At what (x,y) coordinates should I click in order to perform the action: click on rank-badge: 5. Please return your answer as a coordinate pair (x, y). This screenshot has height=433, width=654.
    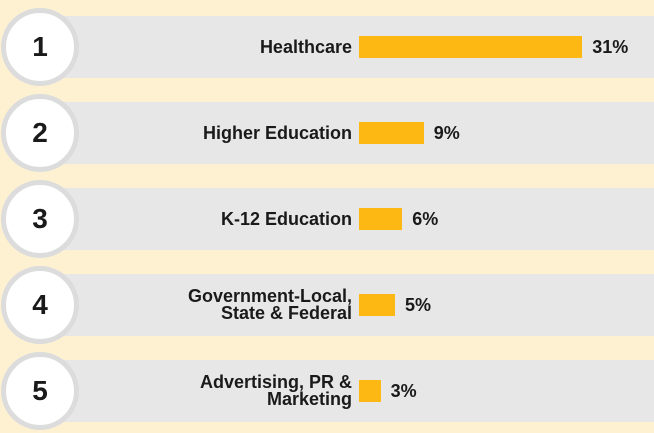
    Looking at the image, I should click on (40, 391).